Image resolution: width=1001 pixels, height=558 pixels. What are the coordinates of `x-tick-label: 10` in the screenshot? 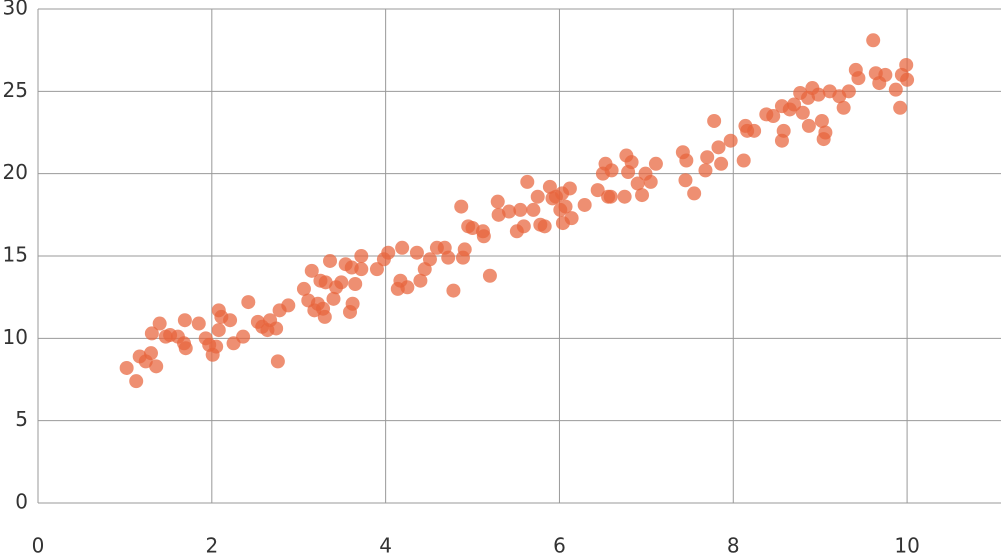 It's located at (906, 546).